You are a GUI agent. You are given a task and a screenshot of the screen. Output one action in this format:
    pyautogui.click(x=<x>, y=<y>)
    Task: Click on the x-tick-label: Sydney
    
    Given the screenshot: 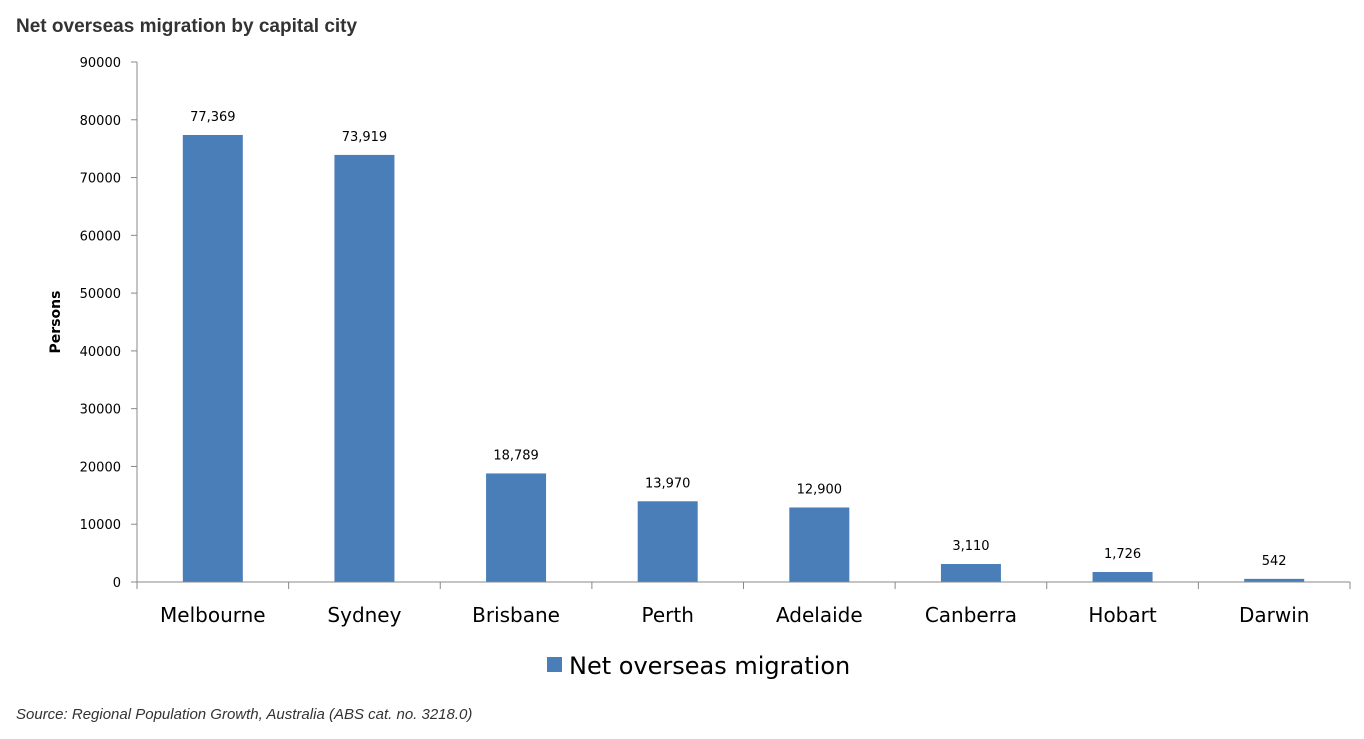 What is the action you would take?
    pyautogui.click(x=364, y=615)
    